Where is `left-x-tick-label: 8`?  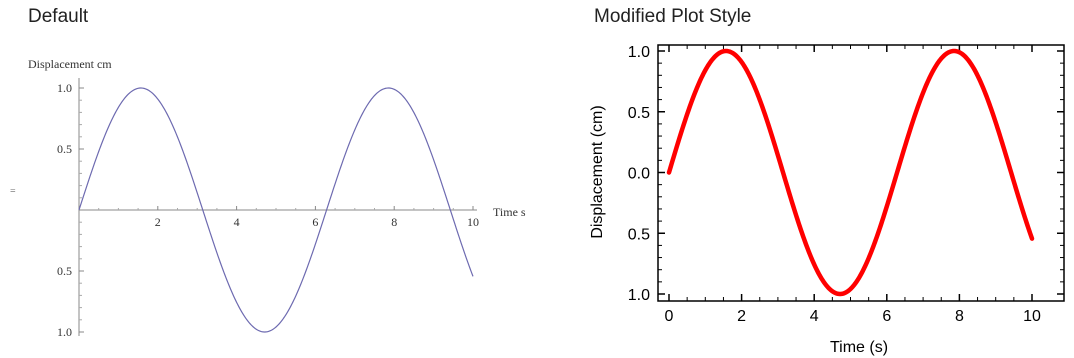
left-x-tick-label: 8 is located at coordinates (394, 222).